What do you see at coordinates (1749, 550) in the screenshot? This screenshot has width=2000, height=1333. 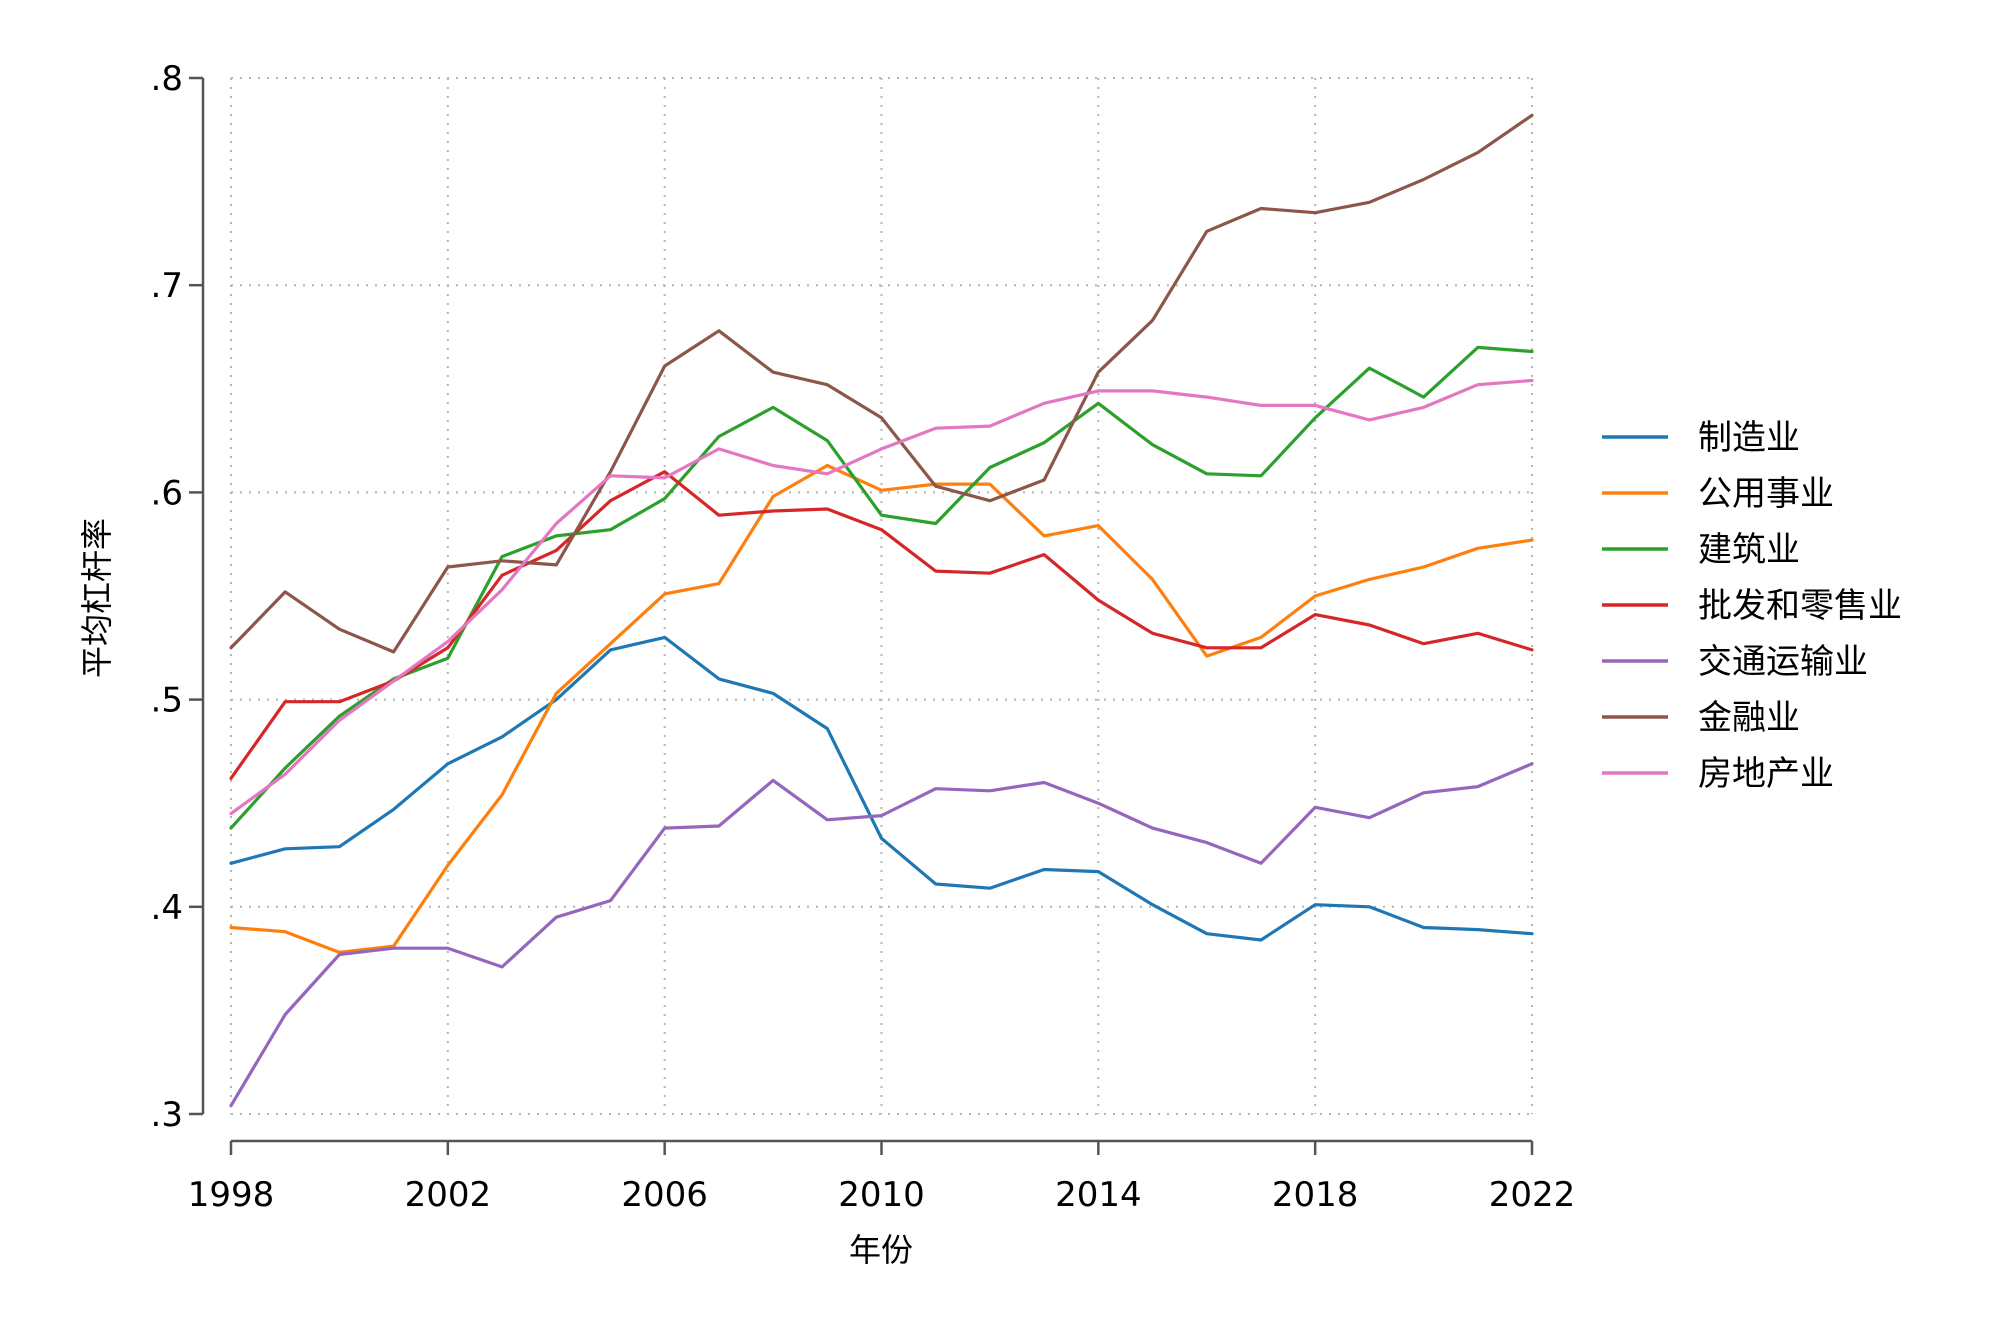 I see `legend-label: 建筑业` at bounding box center [1749, 550].